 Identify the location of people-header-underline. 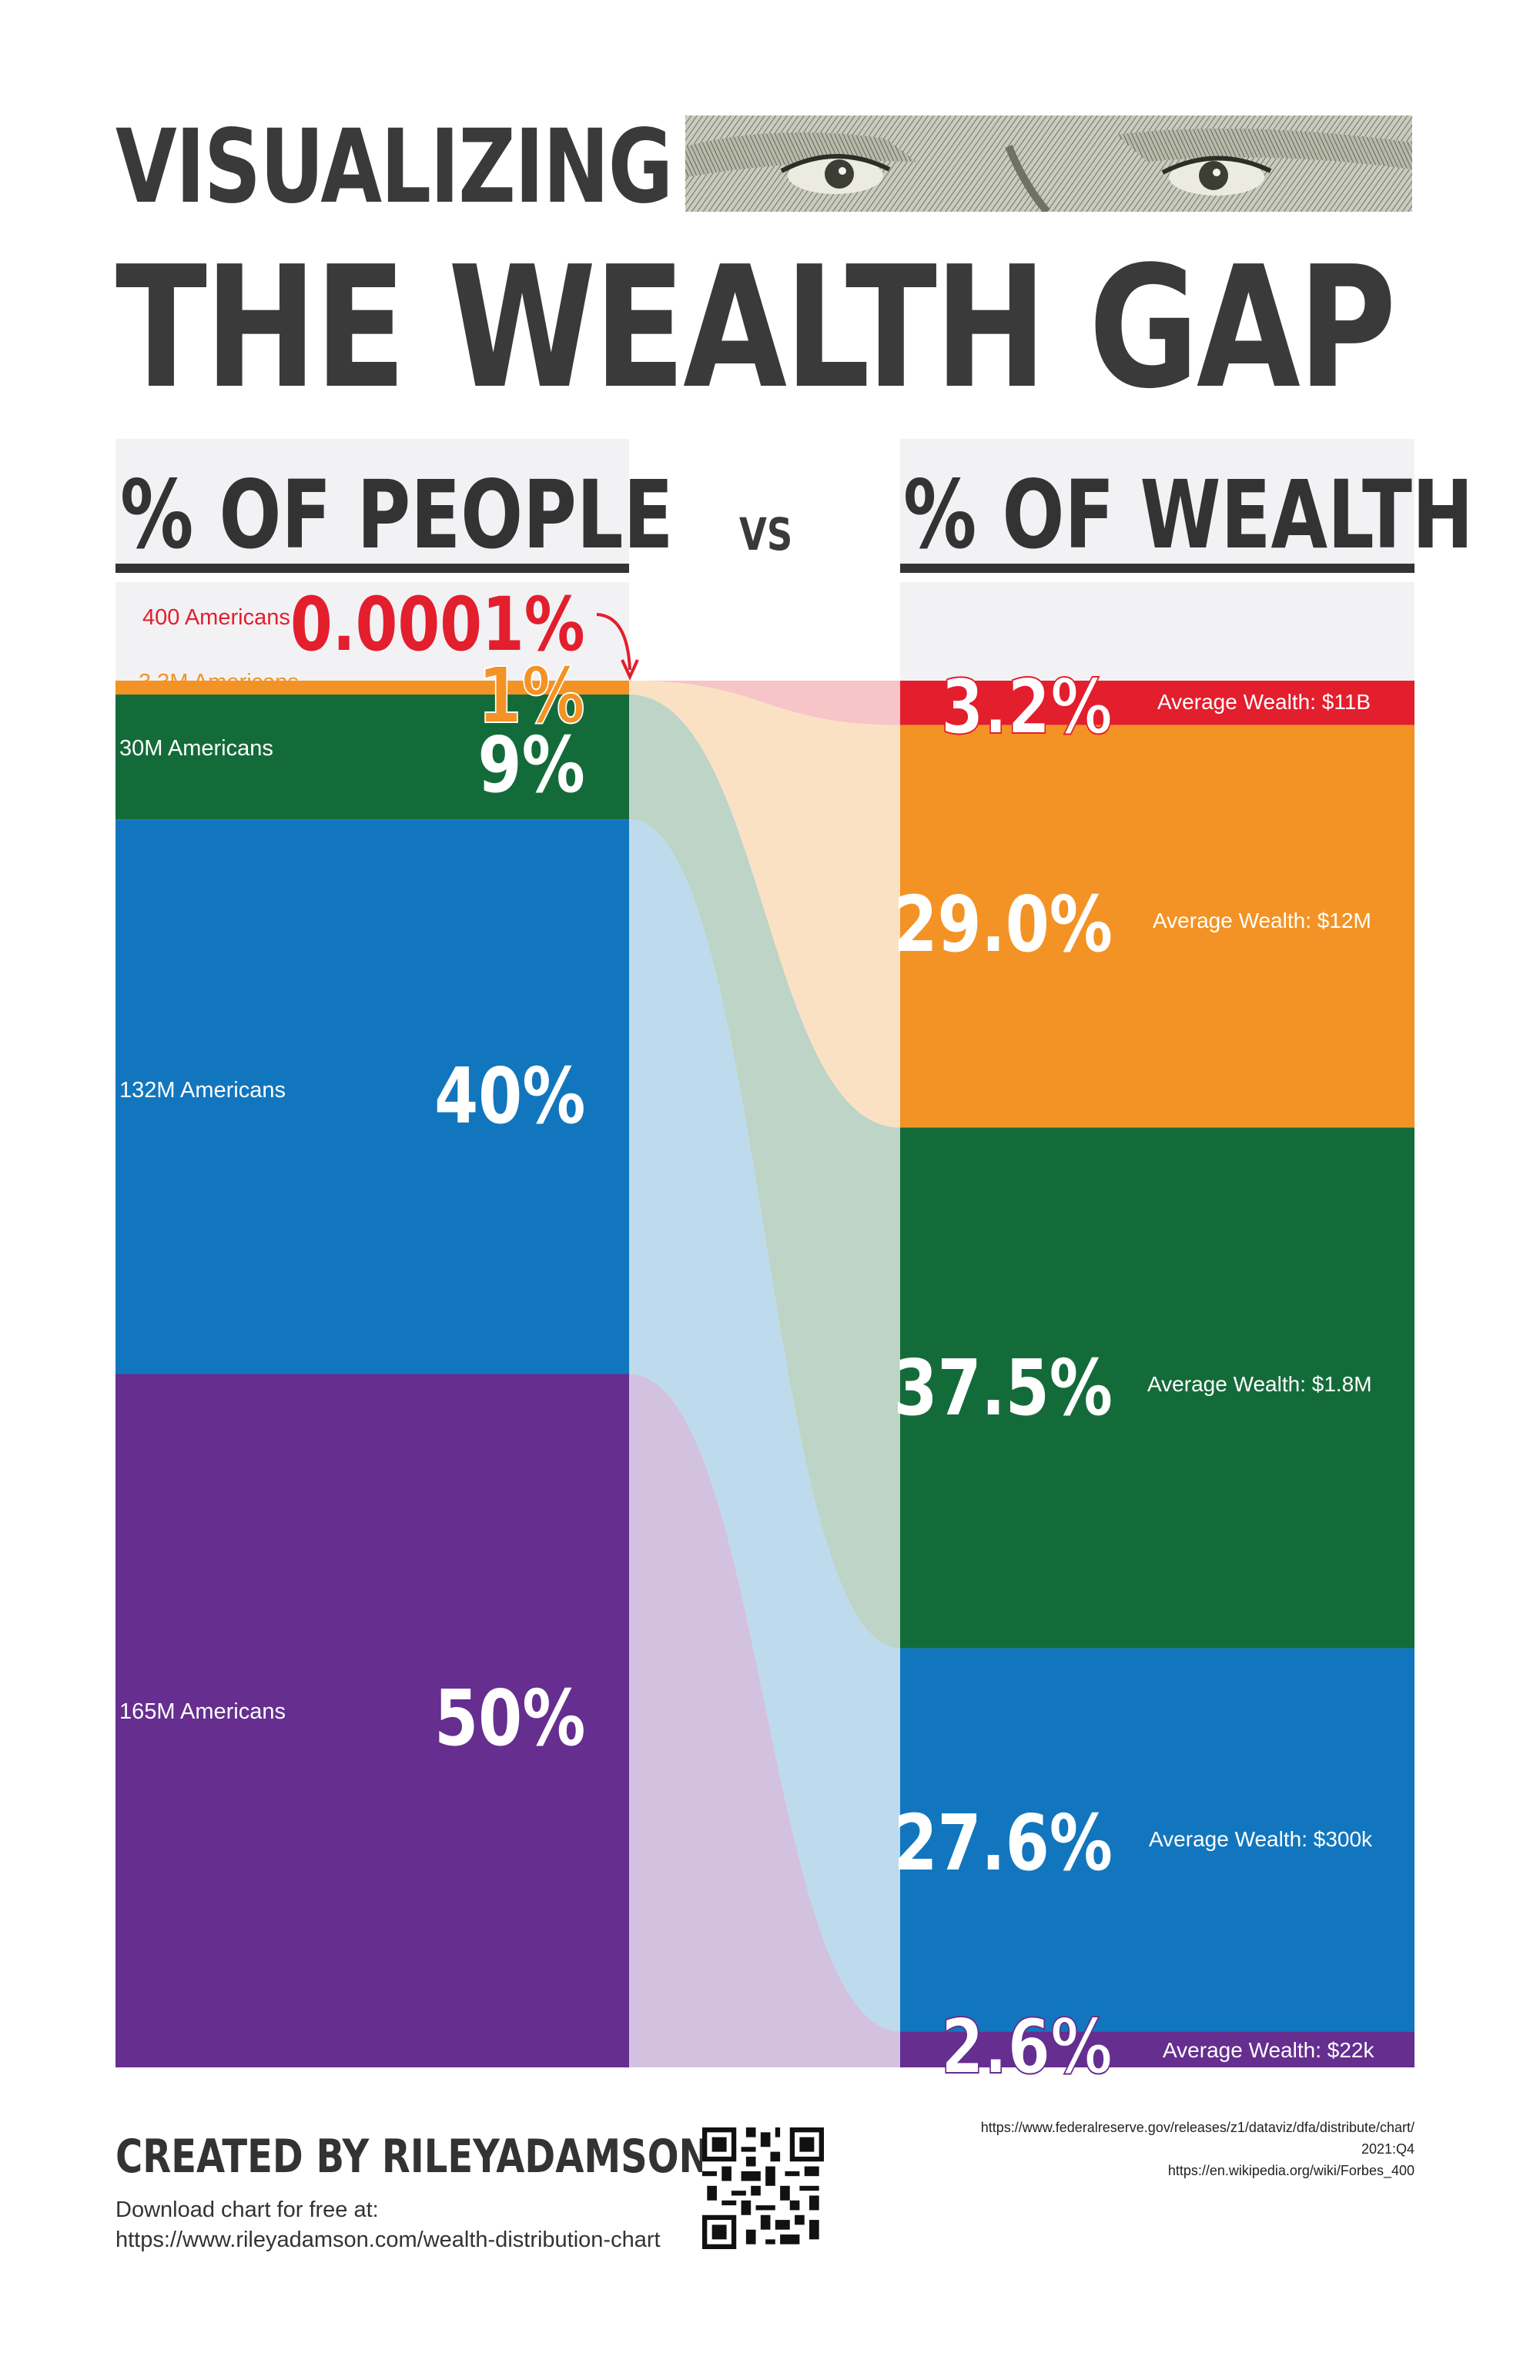
(372, 568).